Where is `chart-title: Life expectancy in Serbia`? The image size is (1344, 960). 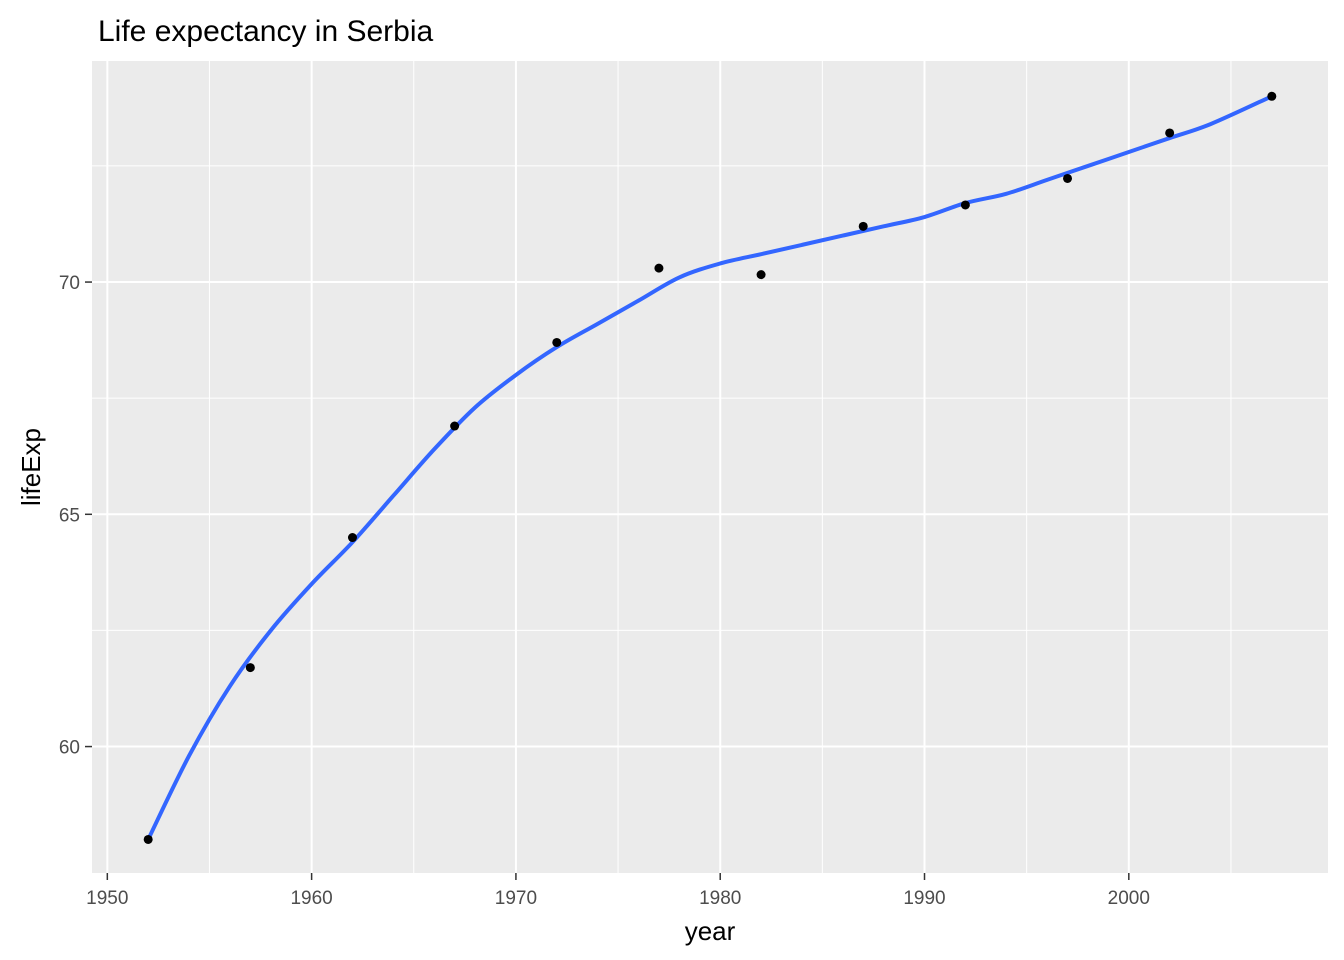 chart-title: Life expectancy in Serbia is located at coordinates (266, 31).